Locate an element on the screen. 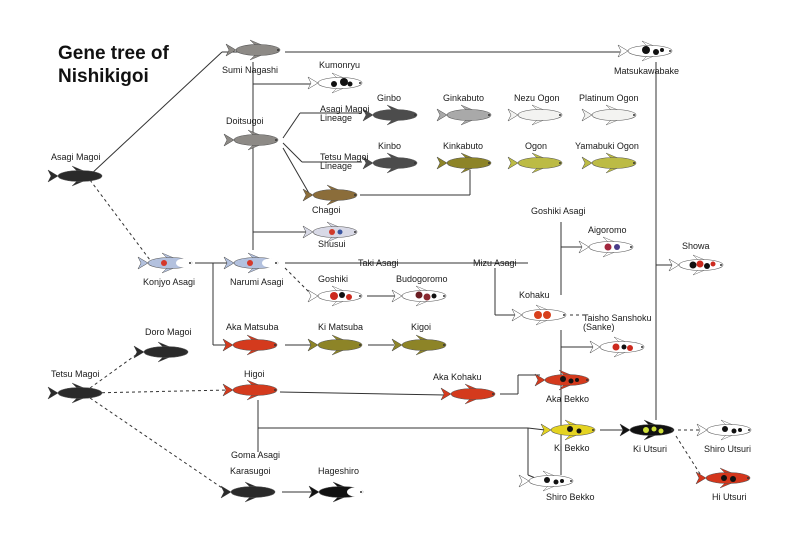 The height and width of the screenshot is (540, 809). fish-goshiki-icon is located at coordinates (335, 296).